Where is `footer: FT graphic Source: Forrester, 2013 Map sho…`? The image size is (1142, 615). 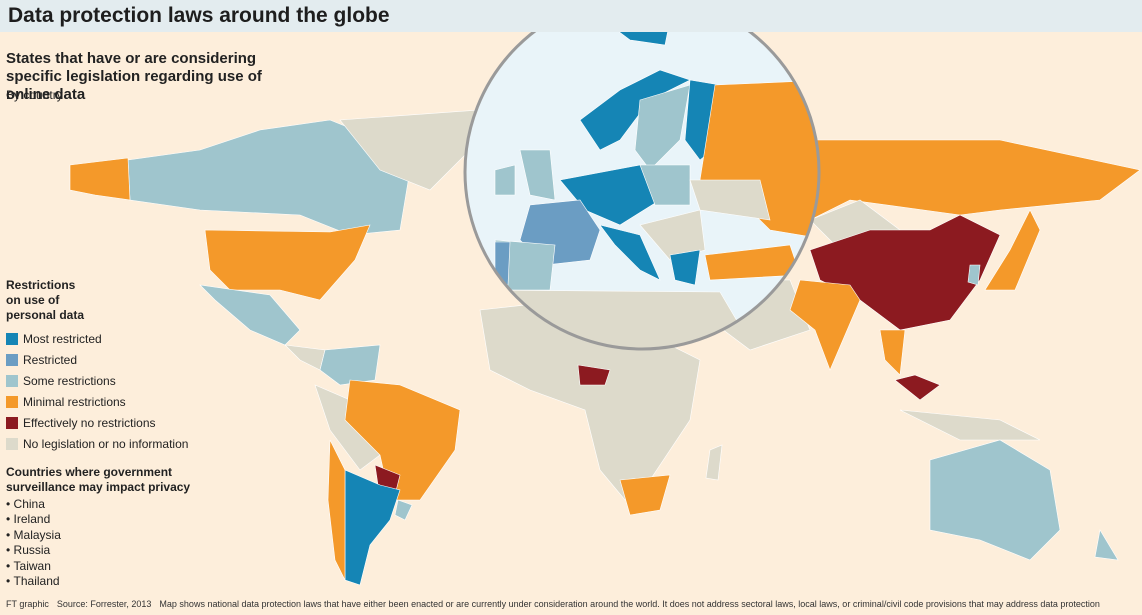 footer: FT graphic Source: Forrester, 2013 Map sho… is located at coordinates (557, 604).